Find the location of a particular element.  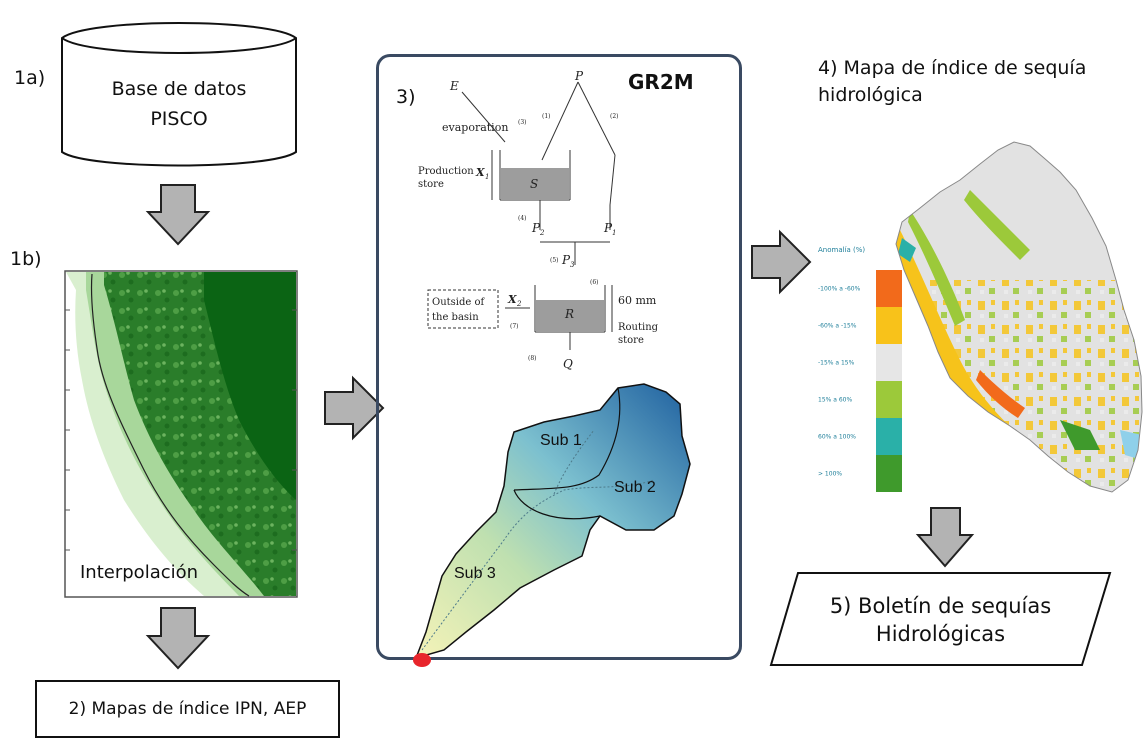

production-store-fill is located at coordinates (535, 184).